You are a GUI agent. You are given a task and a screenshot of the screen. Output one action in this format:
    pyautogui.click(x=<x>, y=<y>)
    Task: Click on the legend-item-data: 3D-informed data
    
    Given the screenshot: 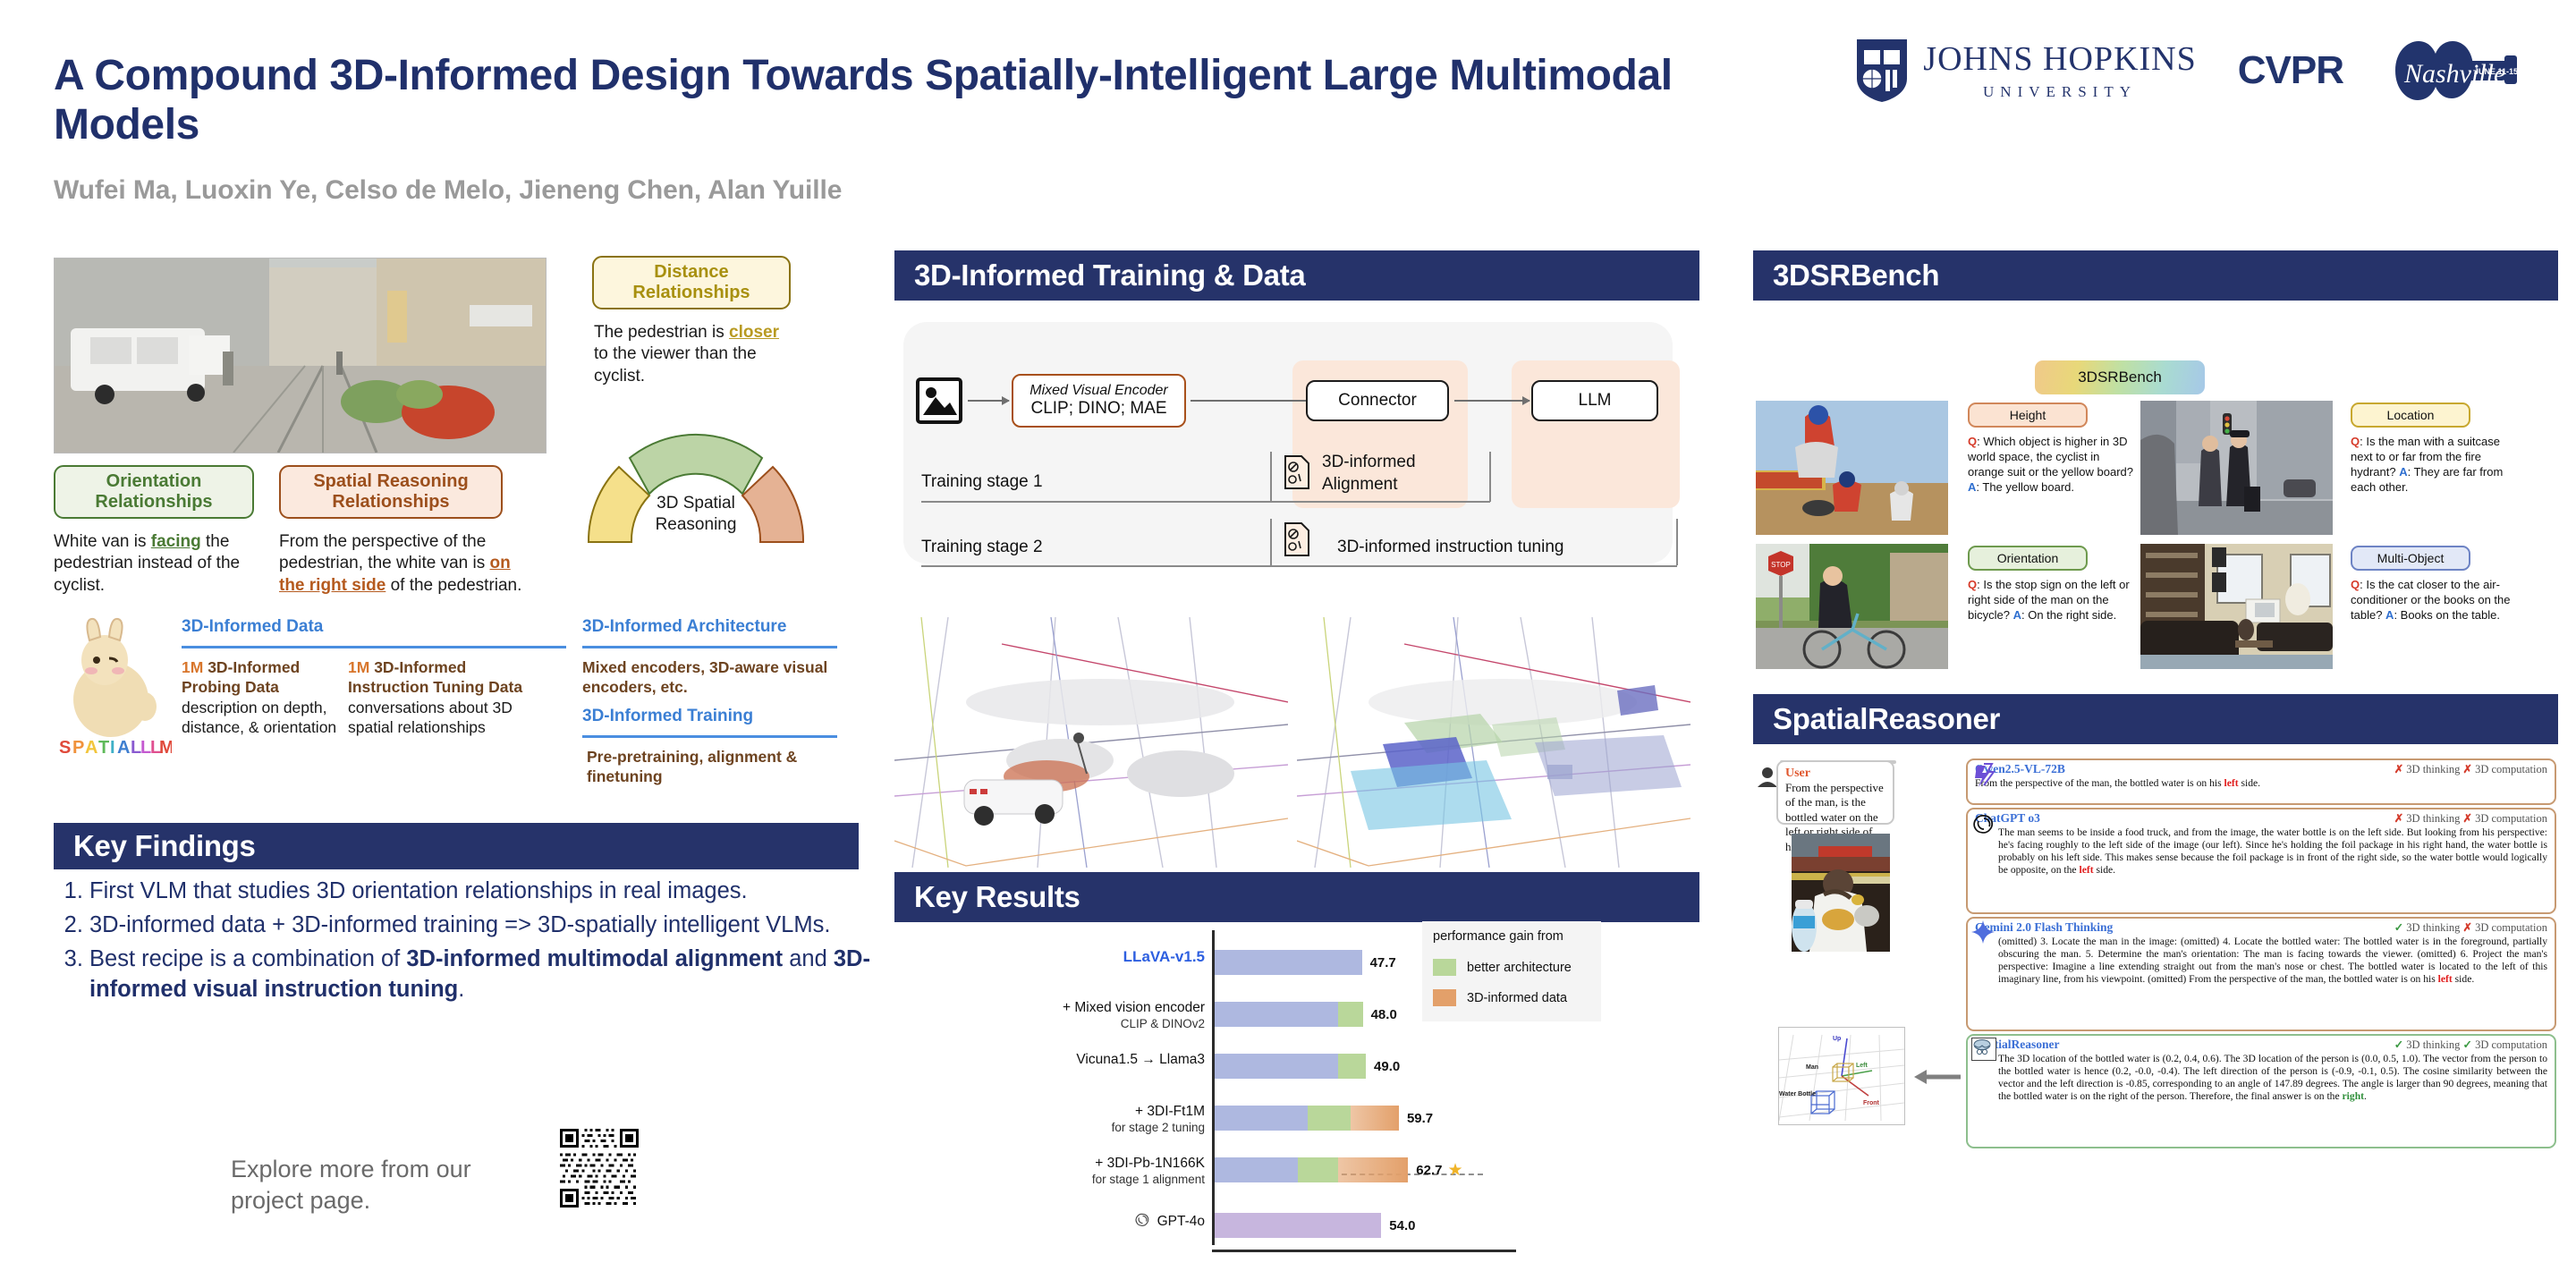 What is the action you would take?
    pyautogui.click(x=1500, y=997)
    